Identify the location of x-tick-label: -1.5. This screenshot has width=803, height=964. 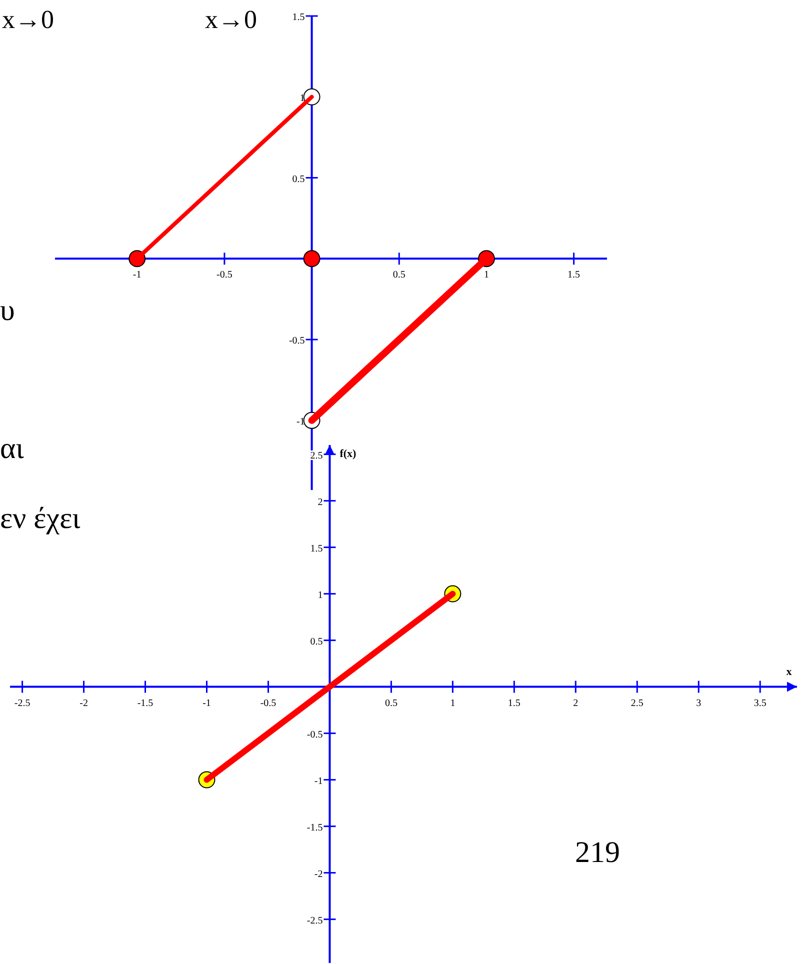
(145, 703).